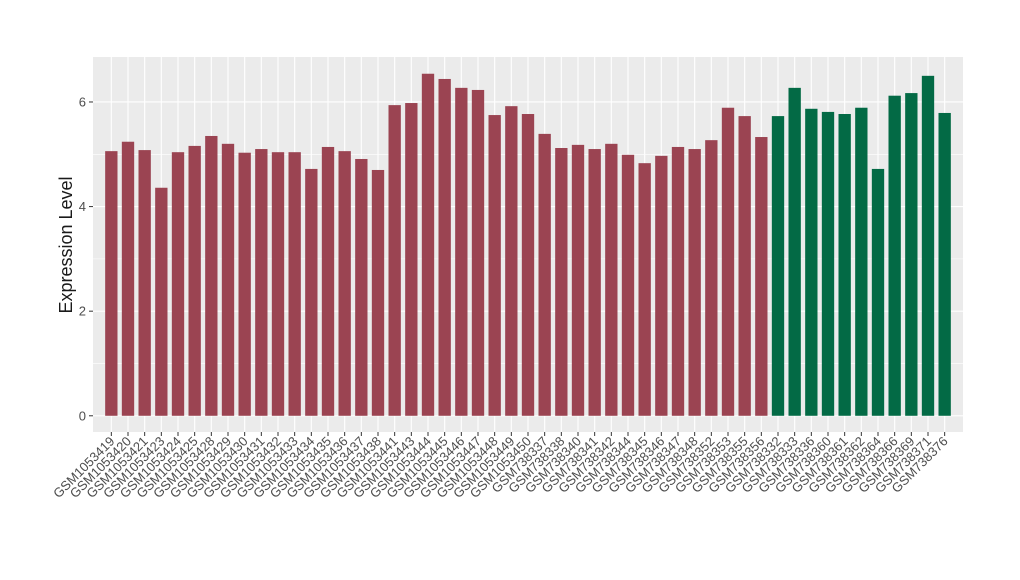 This screenshot has height=580, width=1020. What do you see at coordinates (82, 101) in the screenshot?
I see `y-tick-label: 6` at bounding box center [82, 101].